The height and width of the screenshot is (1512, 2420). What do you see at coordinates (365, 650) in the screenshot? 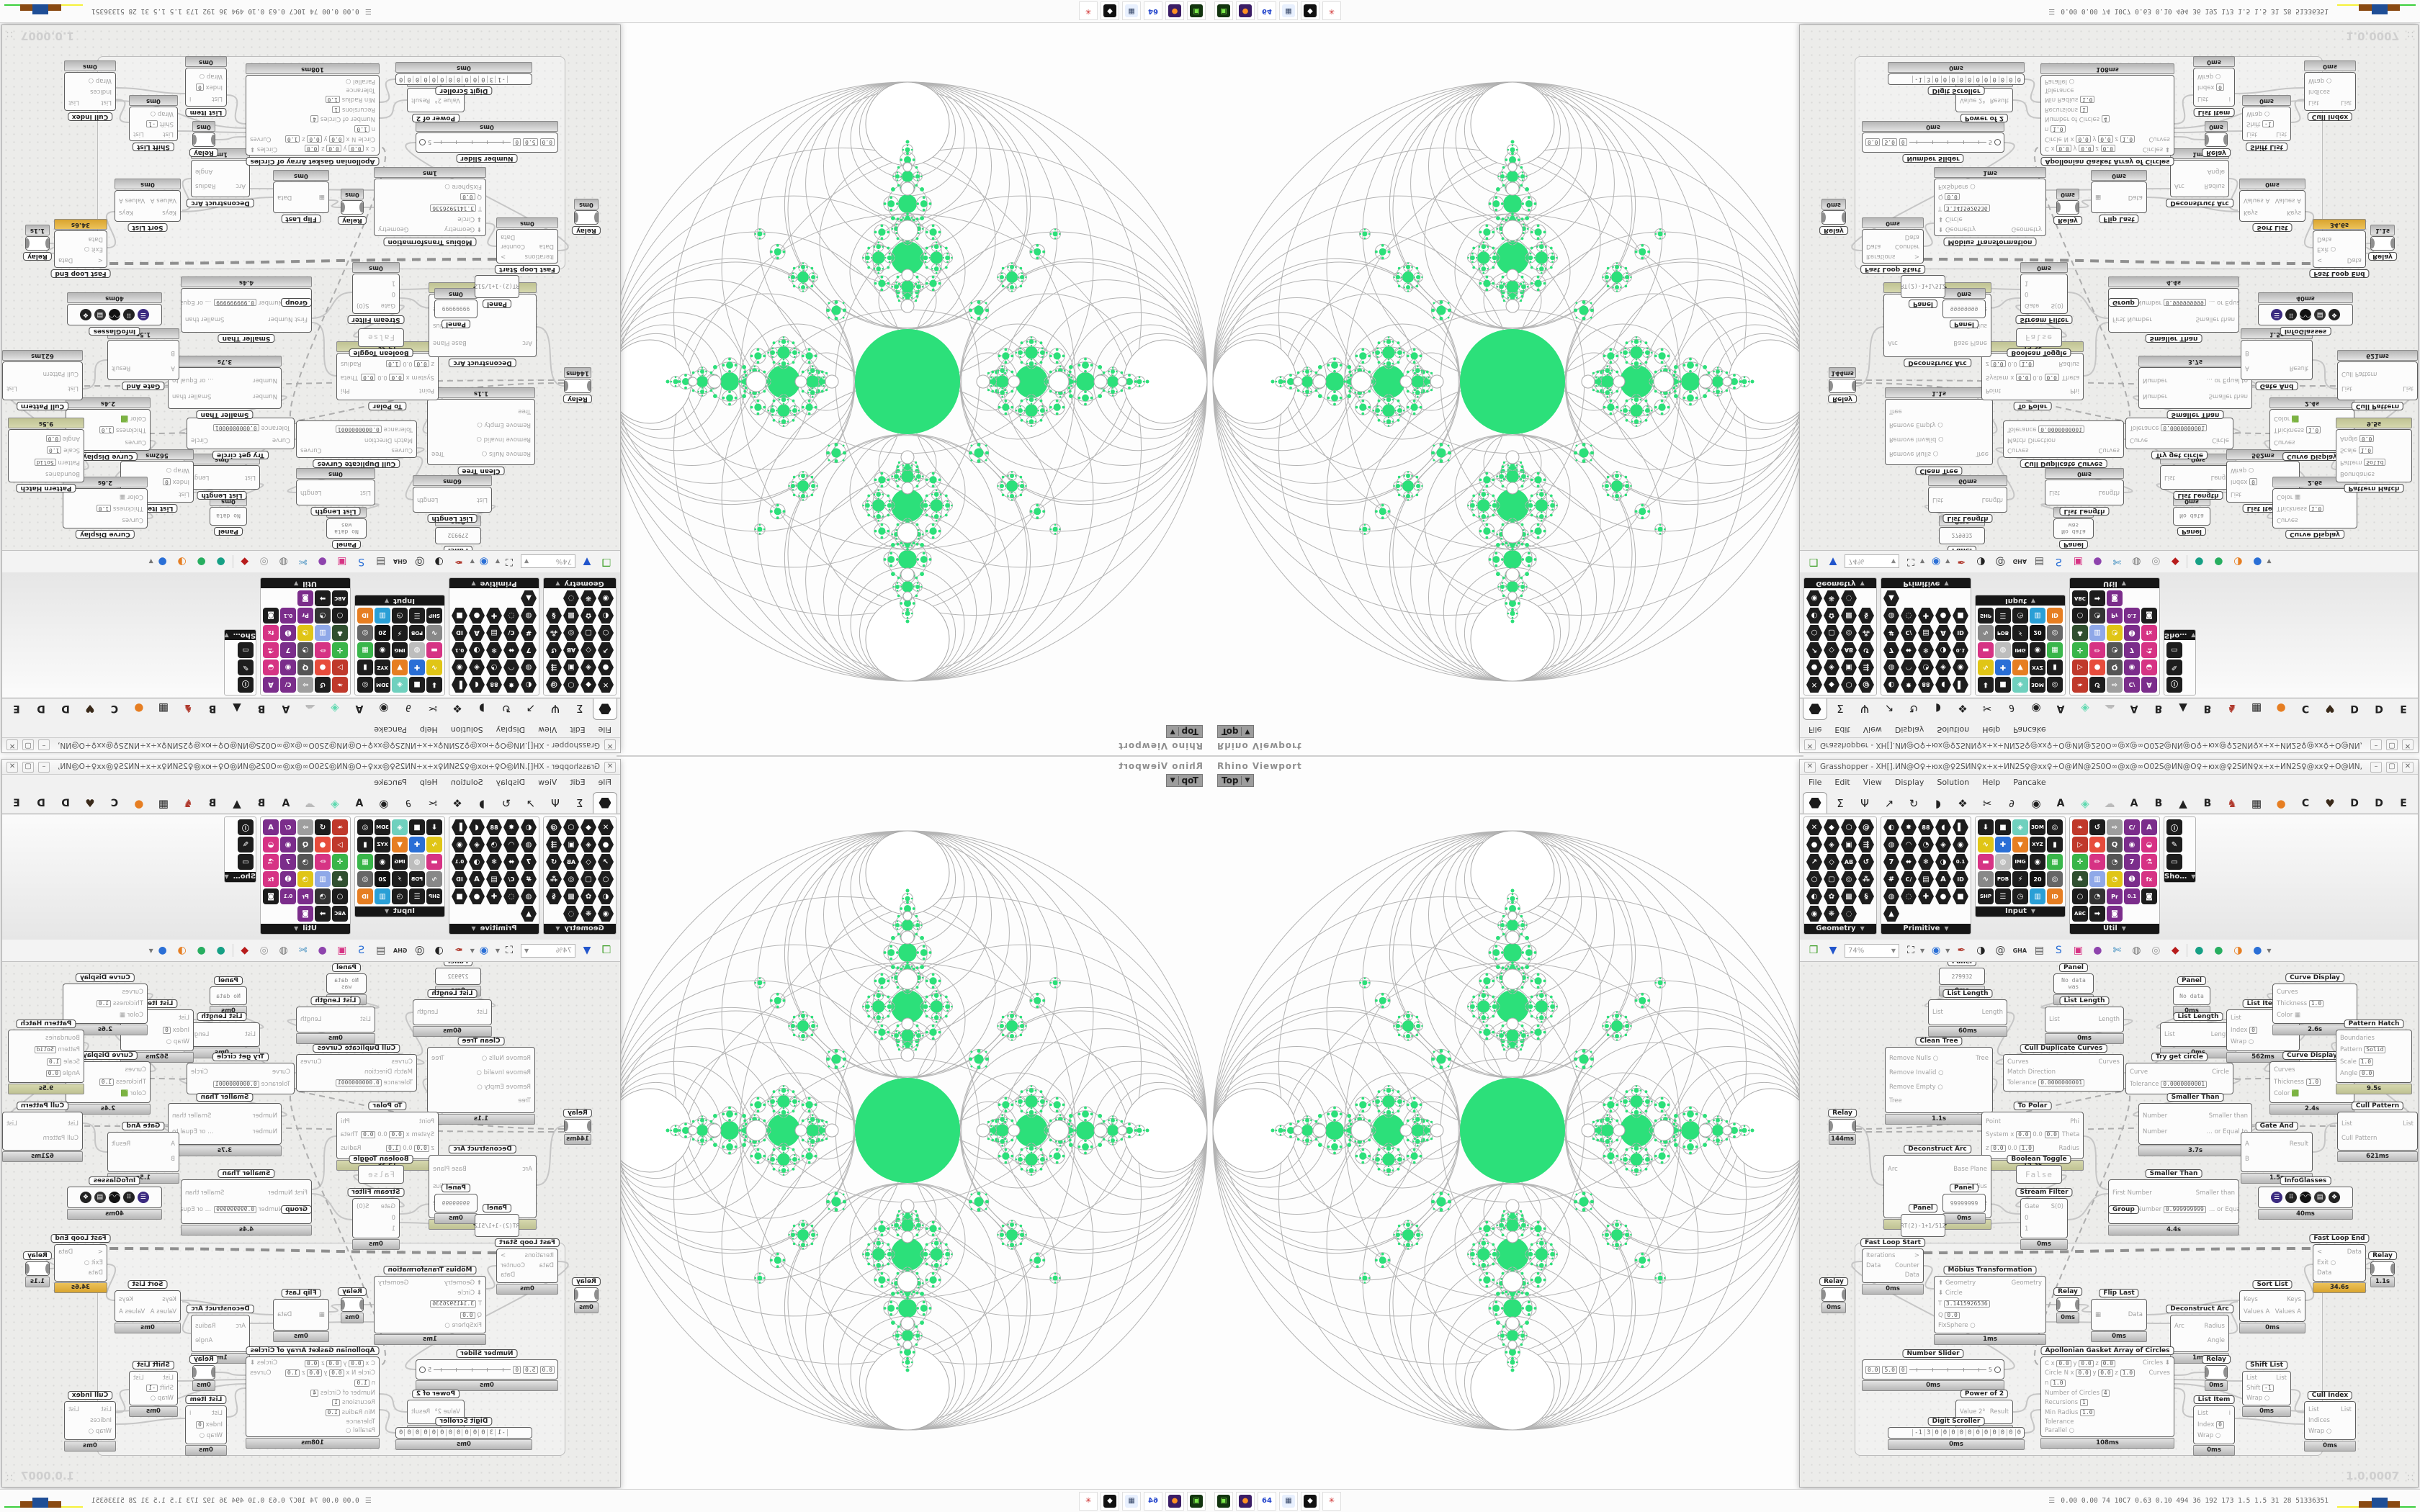
I see `component-icon: ▦` at bounding box center [365, 650].